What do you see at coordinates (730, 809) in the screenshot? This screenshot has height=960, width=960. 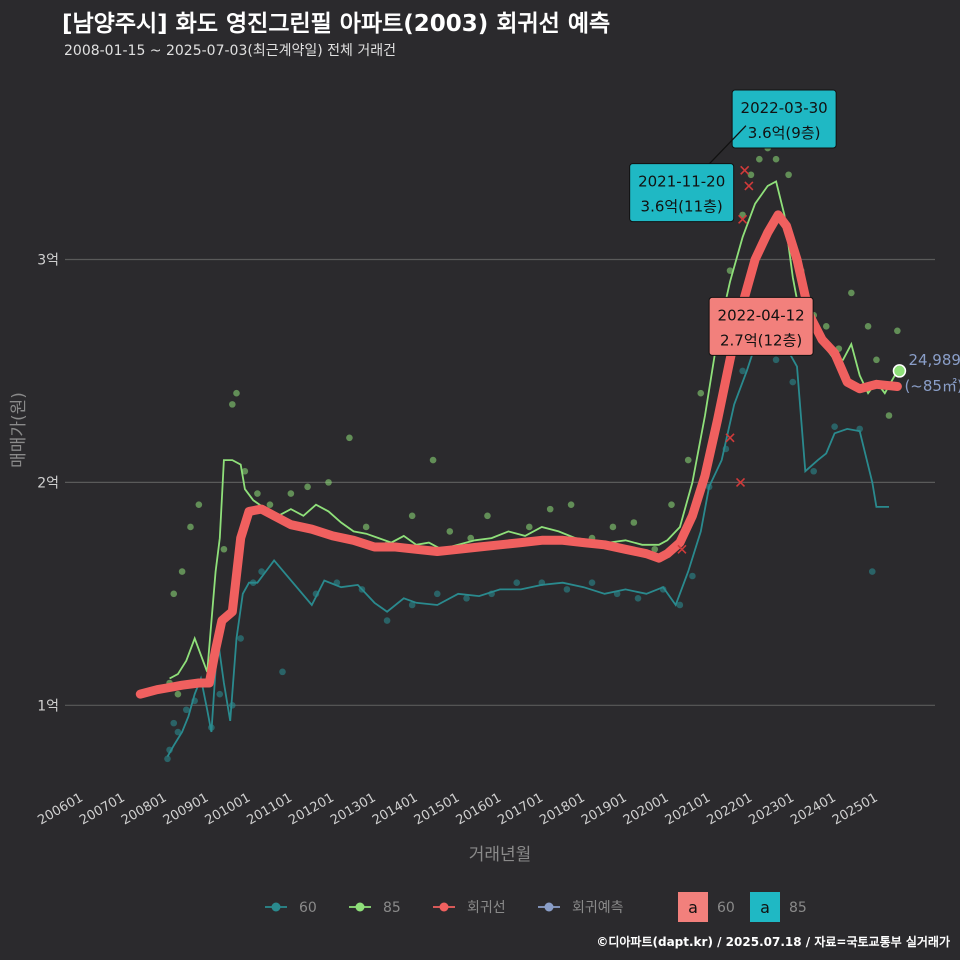 I see `x-tick-label: 202201` at bounding box center [730, 809].